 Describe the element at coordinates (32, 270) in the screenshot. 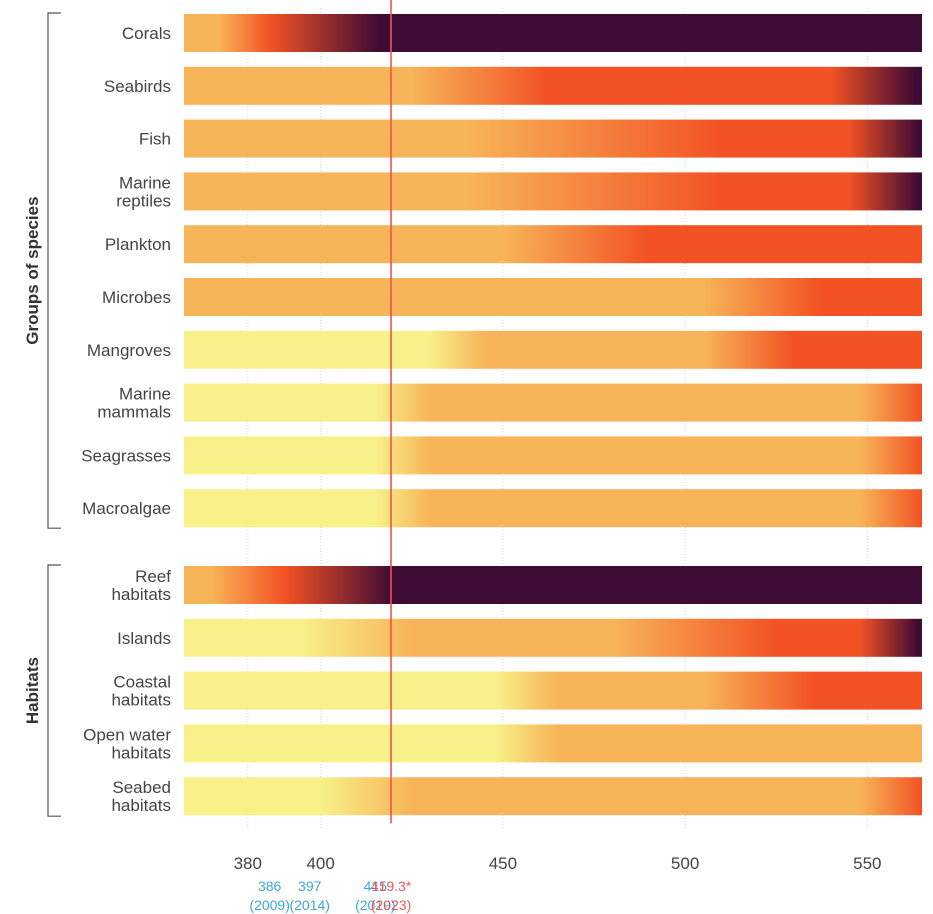

I see `group-title-groups-of-species: Groups of species` at that location.